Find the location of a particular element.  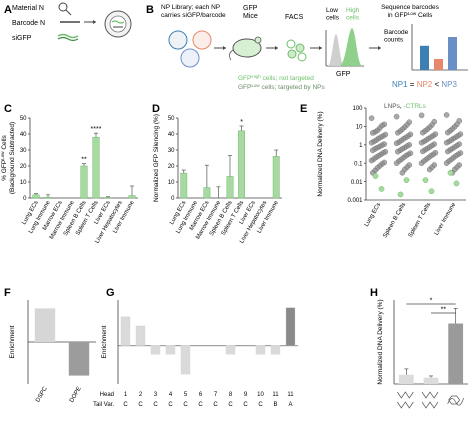

barcode-counts-label: Barcode counts is located at coordinates (396, 36).